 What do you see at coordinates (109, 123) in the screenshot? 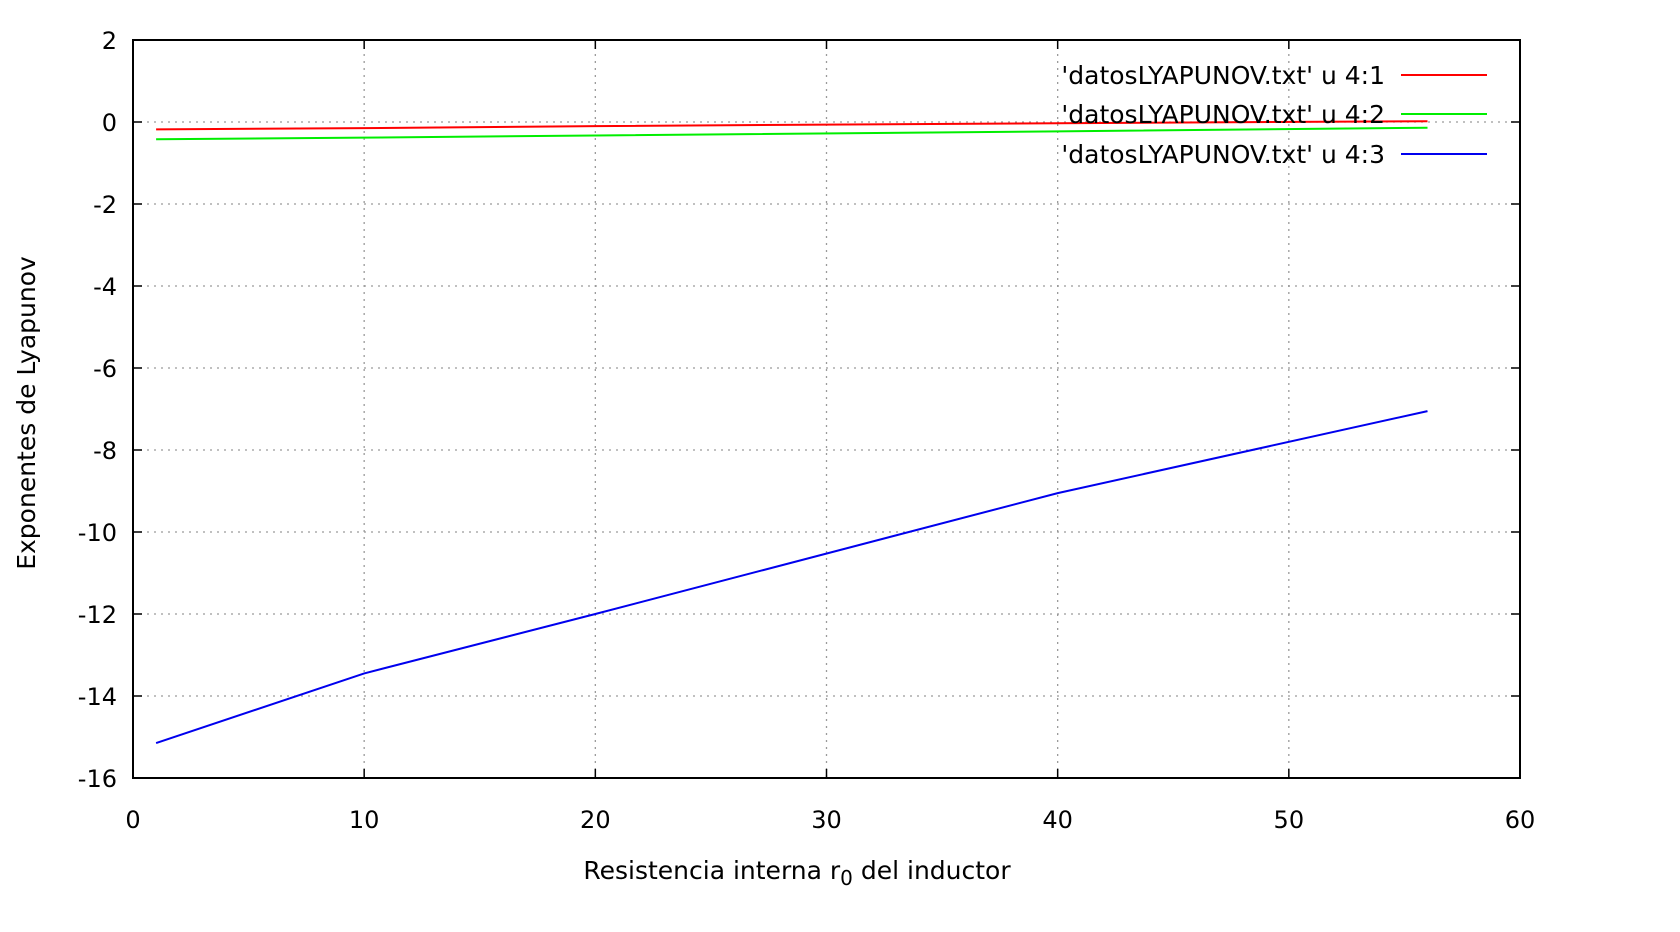
I see `y-tick-label: 0` at bounding box center [109, 123].